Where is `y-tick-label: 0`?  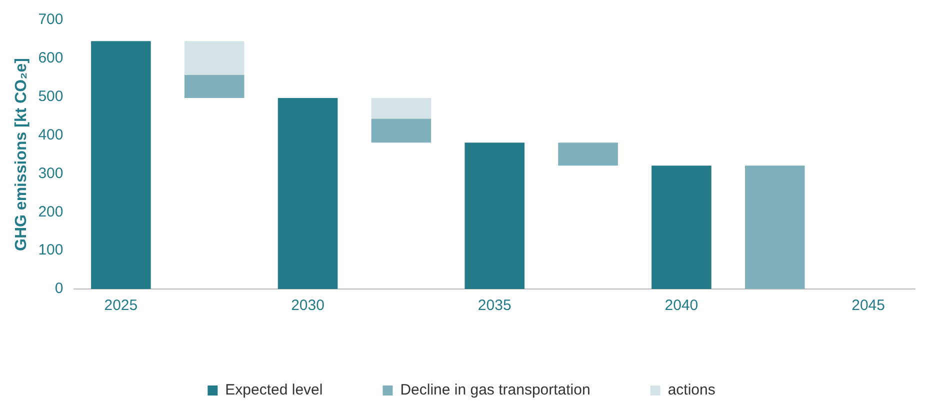
y-tick-label: 0 is located at coordinates (59, 289).